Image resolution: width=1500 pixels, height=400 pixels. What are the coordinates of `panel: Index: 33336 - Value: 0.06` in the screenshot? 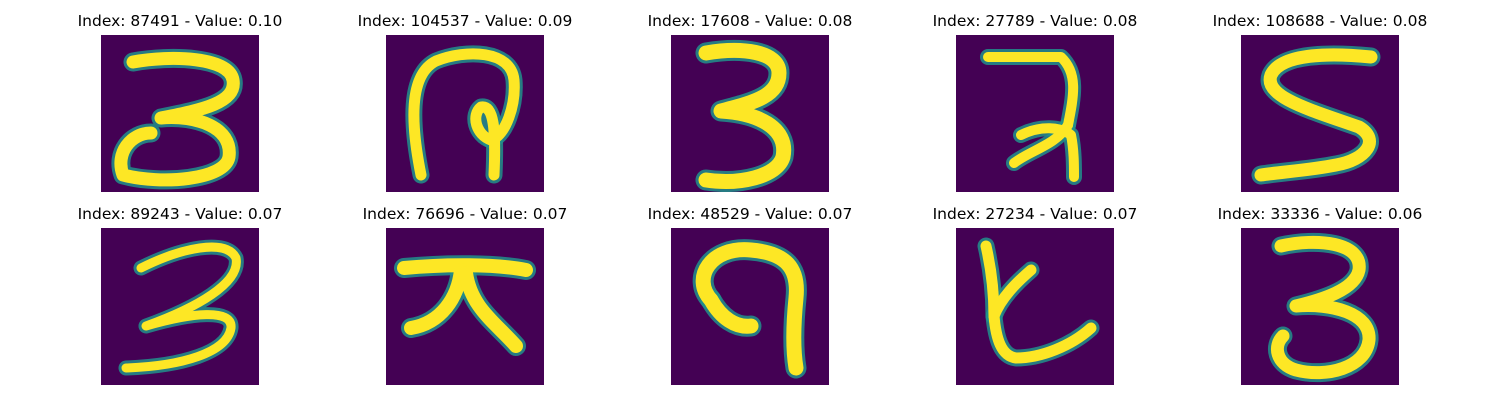 It's located at (1320, 289).